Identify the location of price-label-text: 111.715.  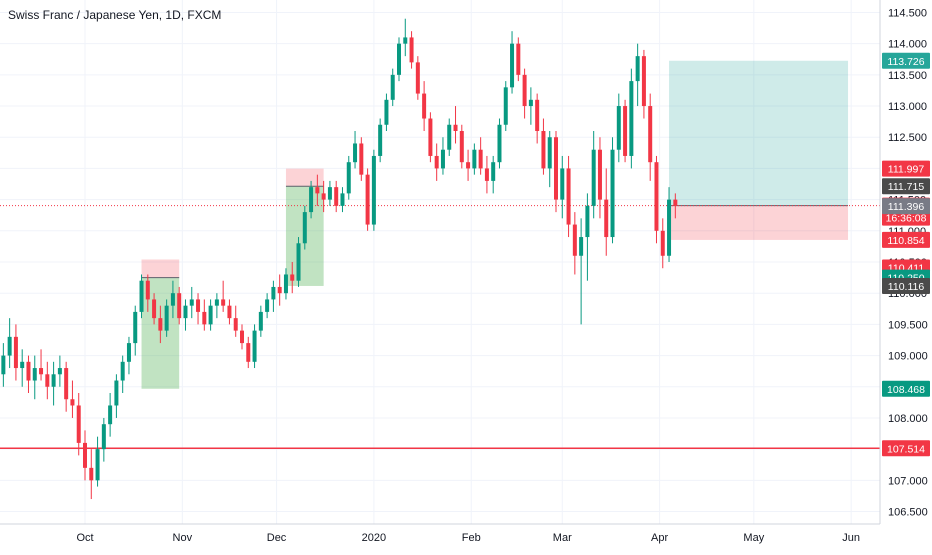
(906, 187).